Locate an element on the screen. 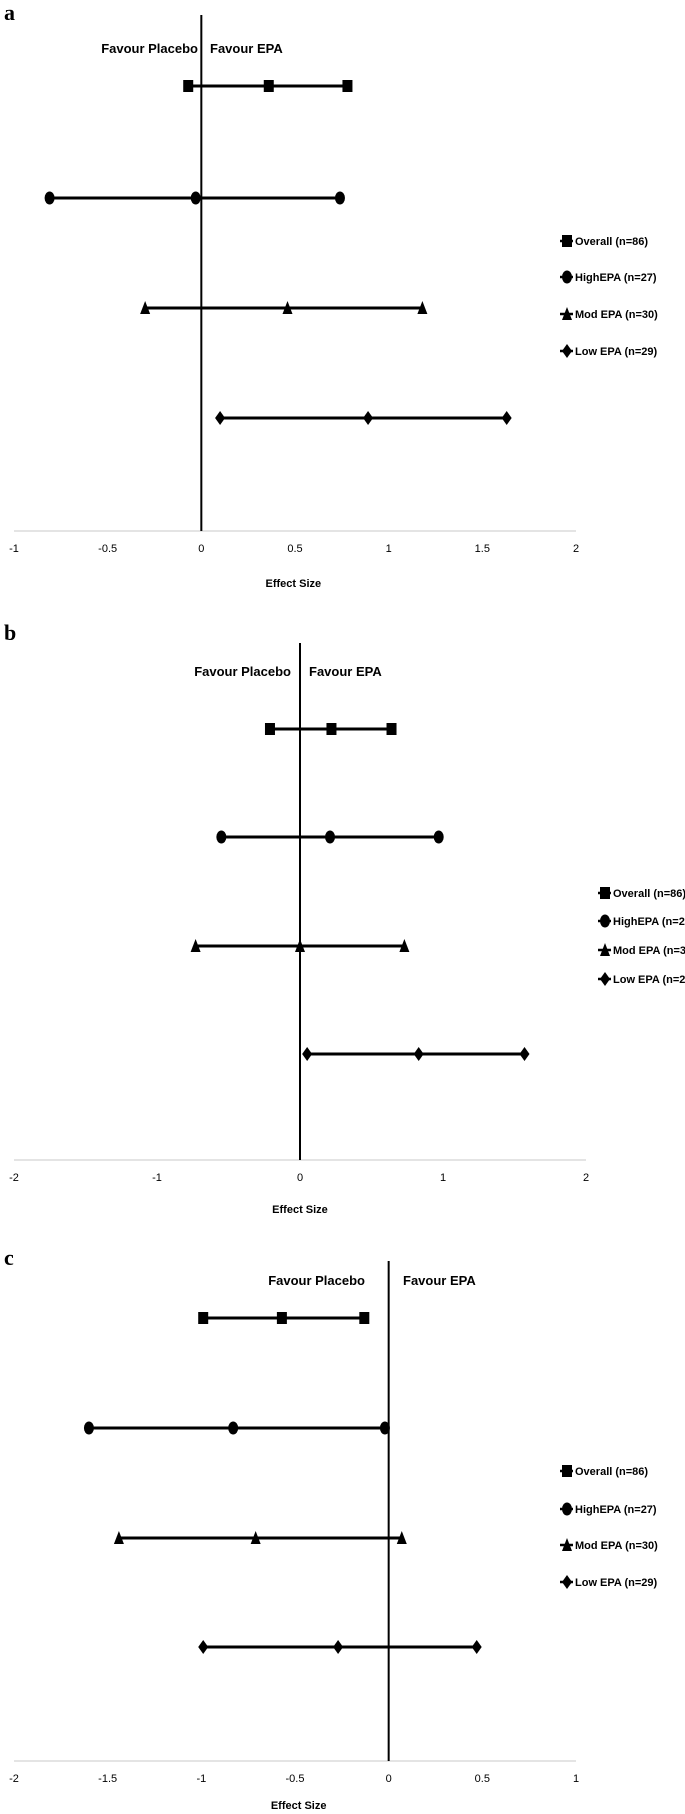  legend-entry: Overall (n=86) is located at coordinates (604, 1471).